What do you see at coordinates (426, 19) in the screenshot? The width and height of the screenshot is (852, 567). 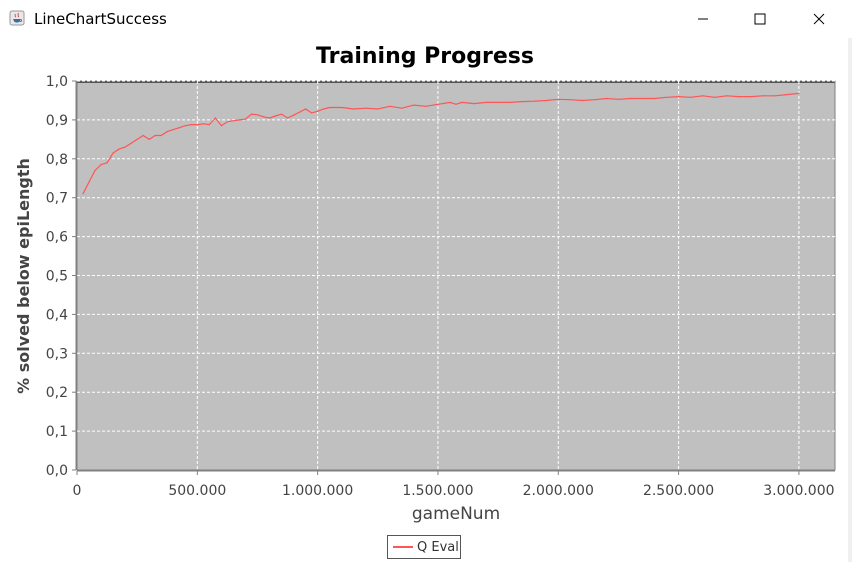 I see `title-bar: LineChartSuccess` at bounding box center [426, 19].